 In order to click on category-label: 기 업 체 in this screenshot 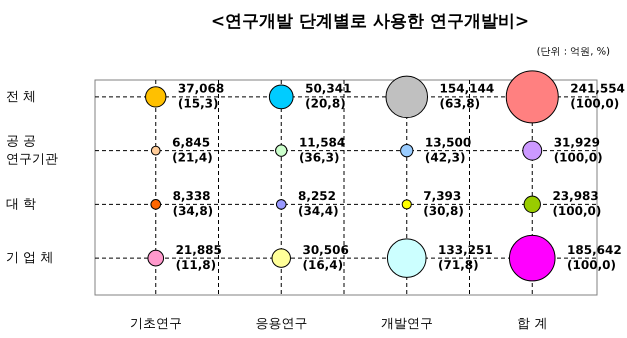, I will do `click(30, 258)`.